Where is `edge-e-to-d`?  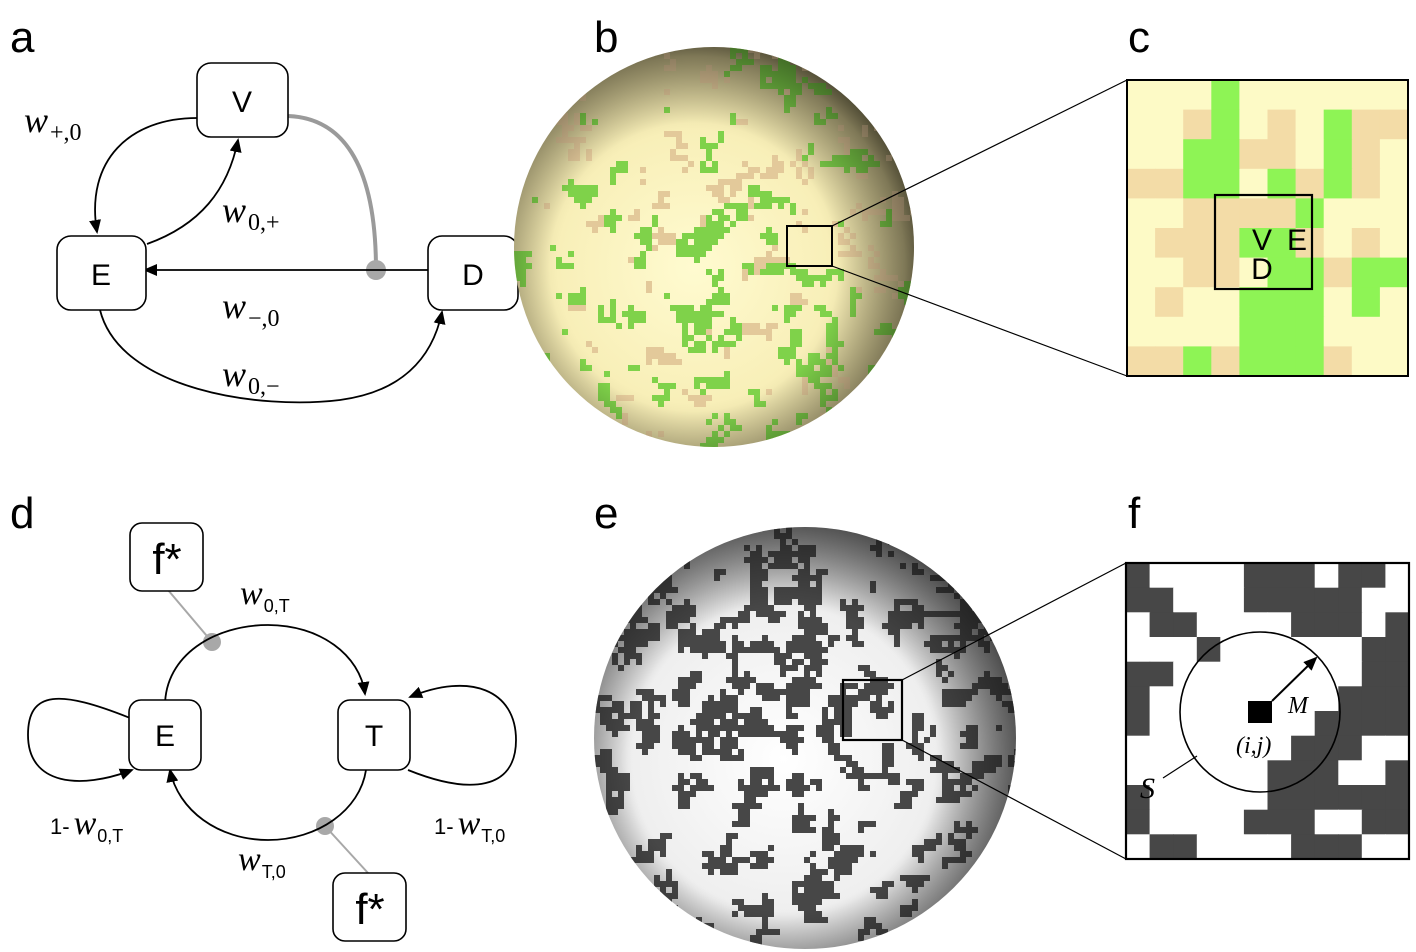
edge-e-to-d is located at coordinates (272, 356).